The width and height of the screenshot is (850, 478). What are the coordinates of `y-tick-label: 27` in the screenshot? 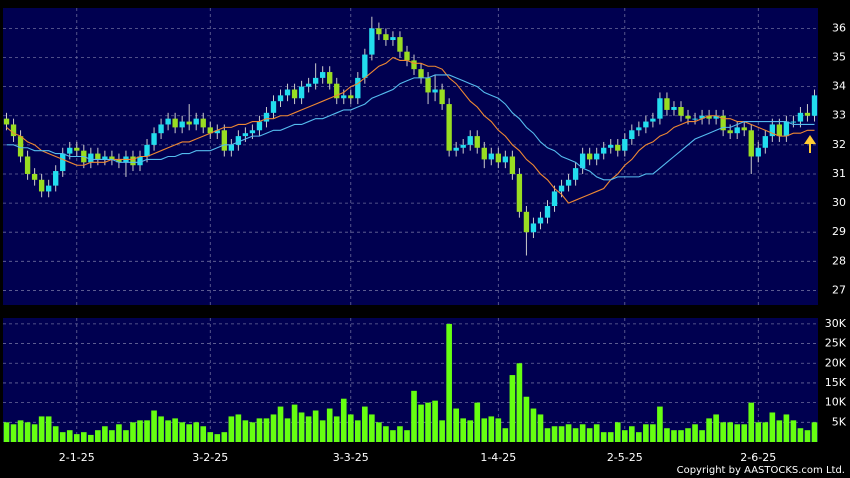 It's located at (839, 289).